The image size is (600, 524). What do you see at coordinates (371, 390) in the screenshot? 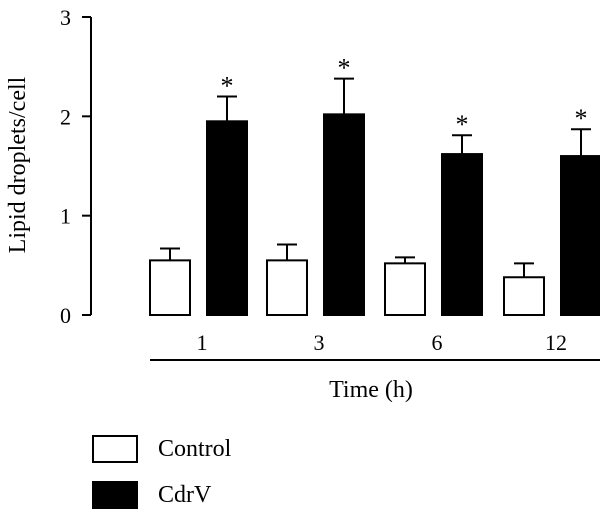
I see `x-axis-label: Time (h)` at bounding box center [371, 390].